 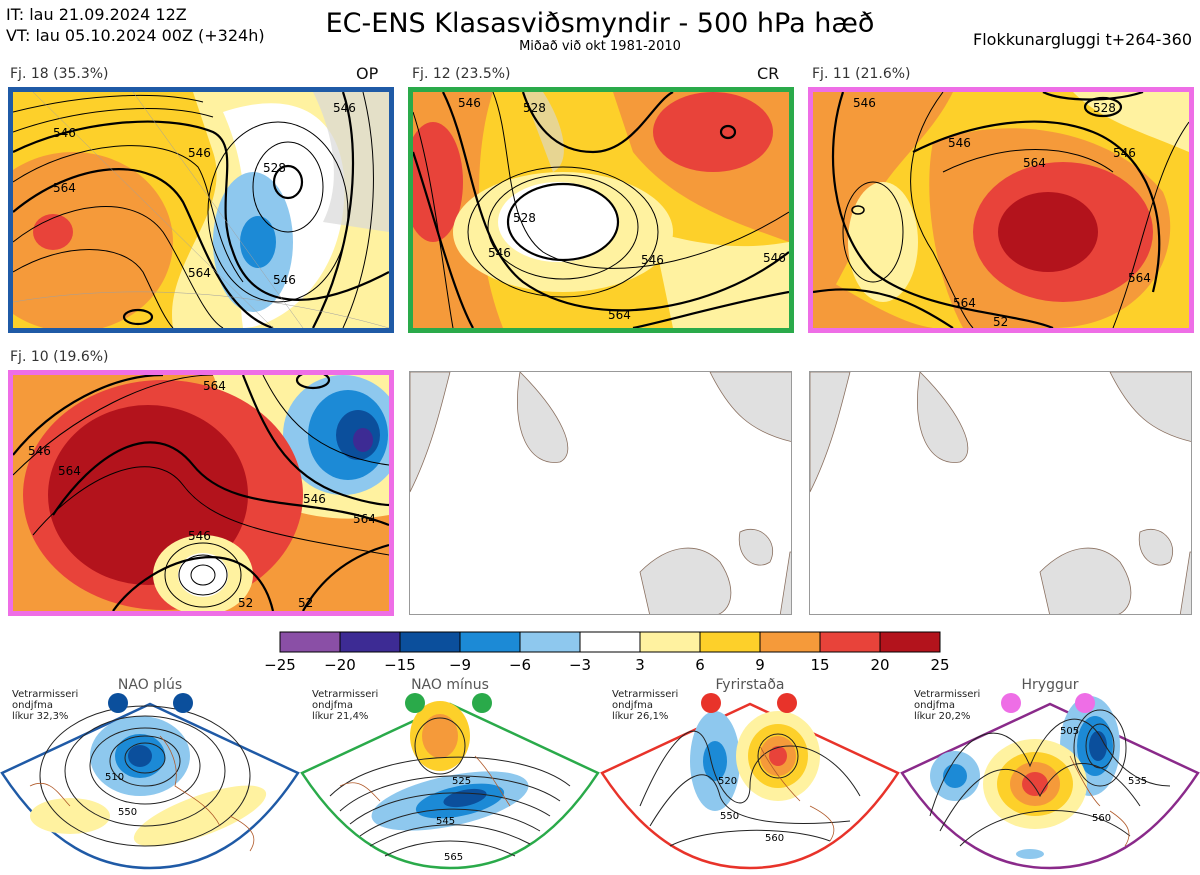 I want to click on regime-note: Vetrarmisseri ondjfma líkur 26,1%, so click(x=645, y=705).